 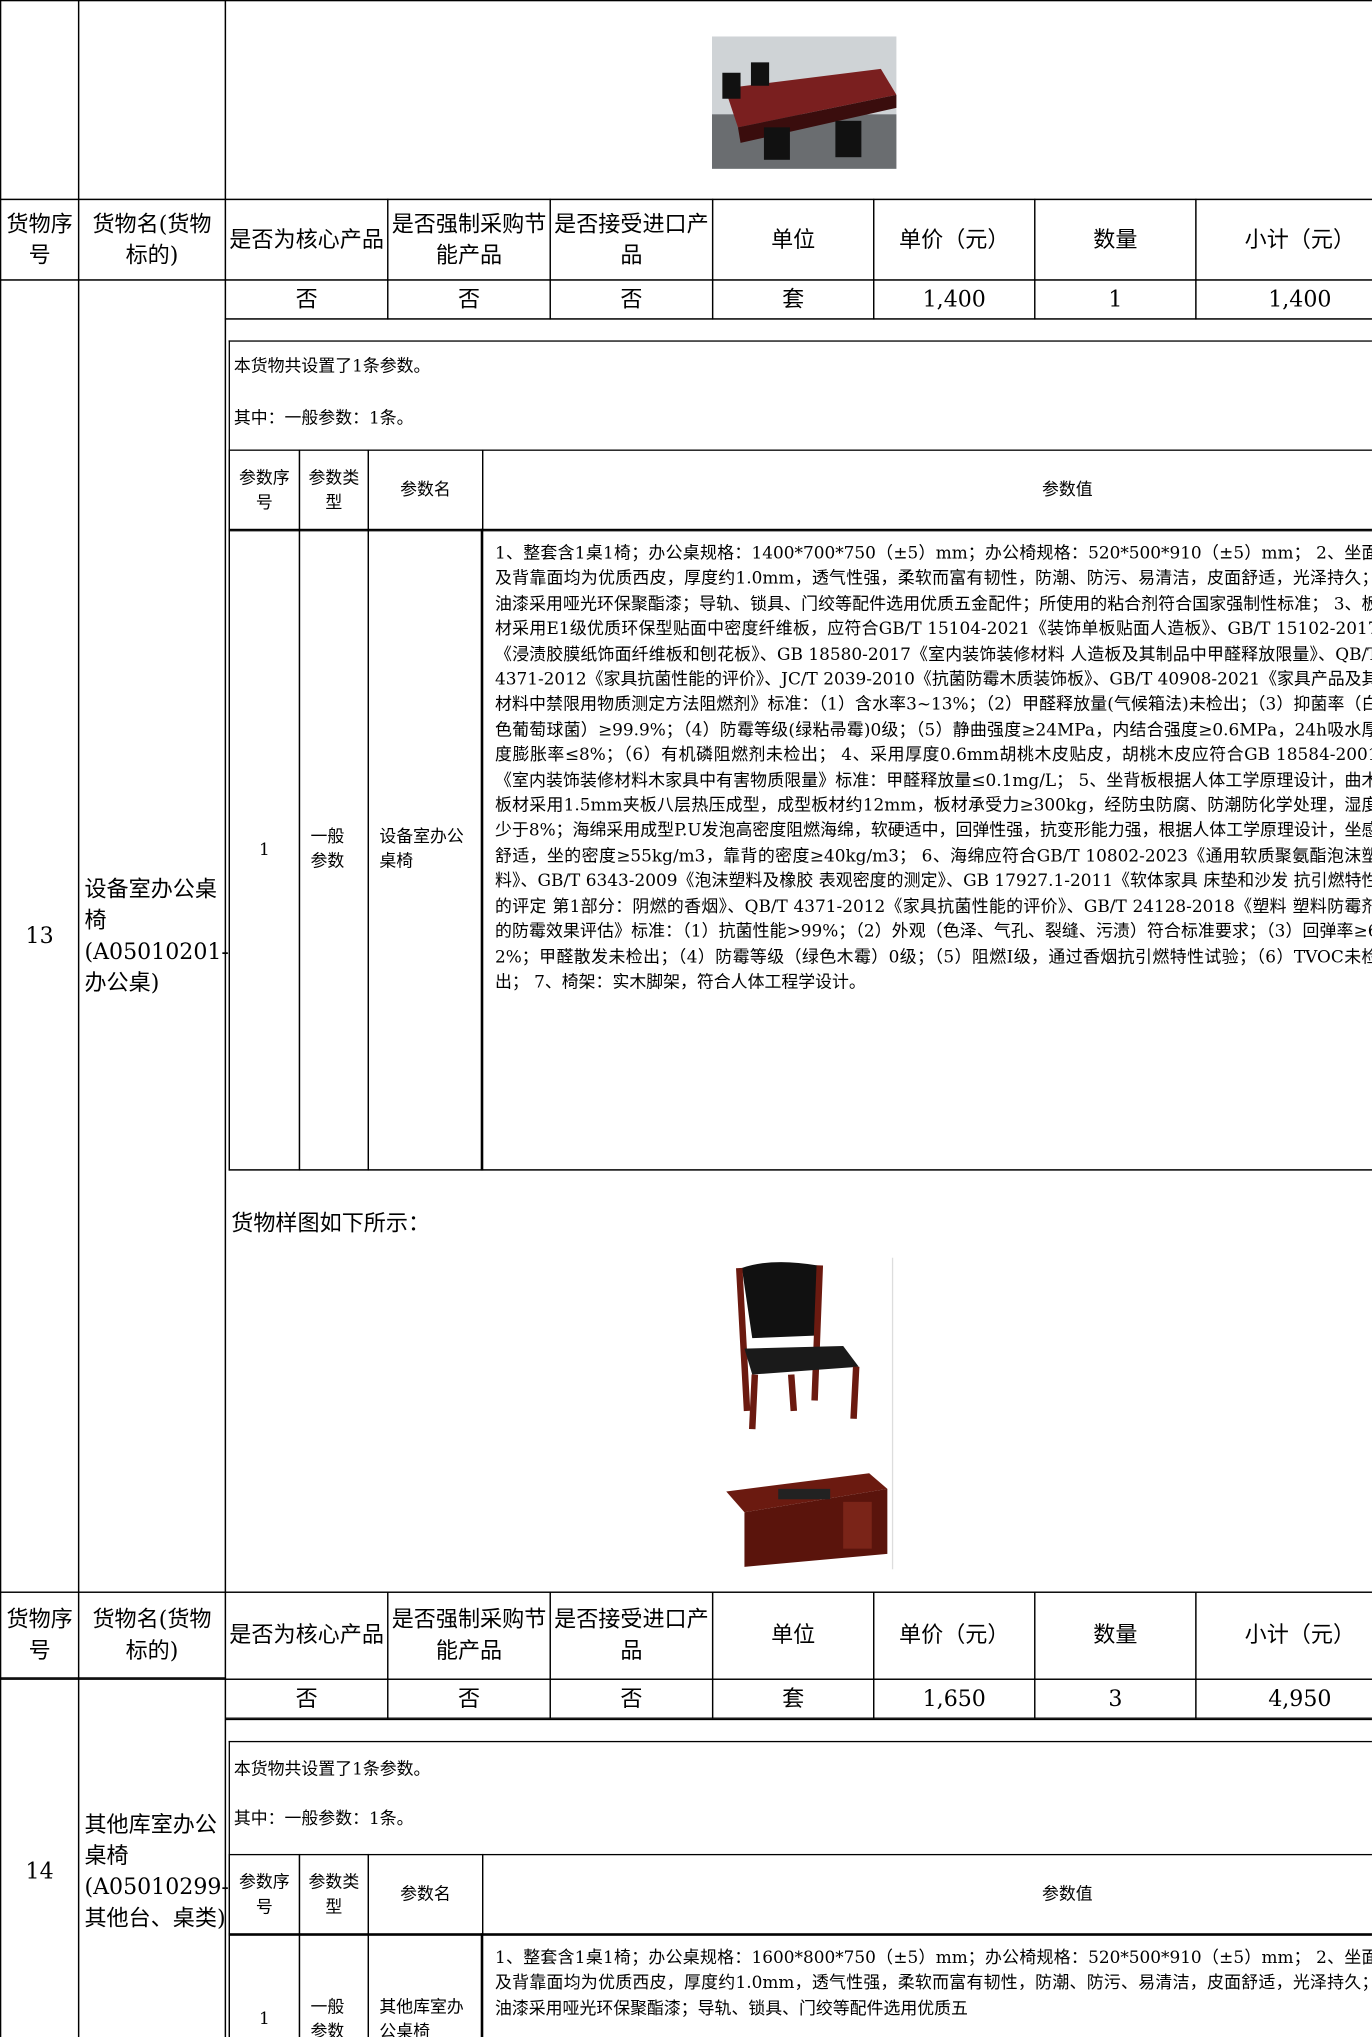 What do you see at coordinates (153, 936) in the screenshot?
I see `item-name: 设备室办公桌椅(A05010201-办公桌)` at bounding box center [153, 936].